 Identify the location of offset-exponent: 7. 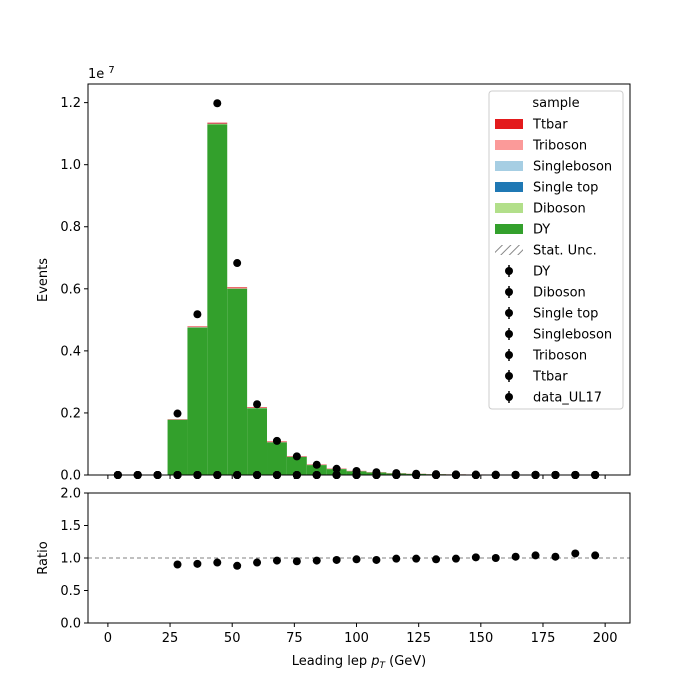
(111, 70).